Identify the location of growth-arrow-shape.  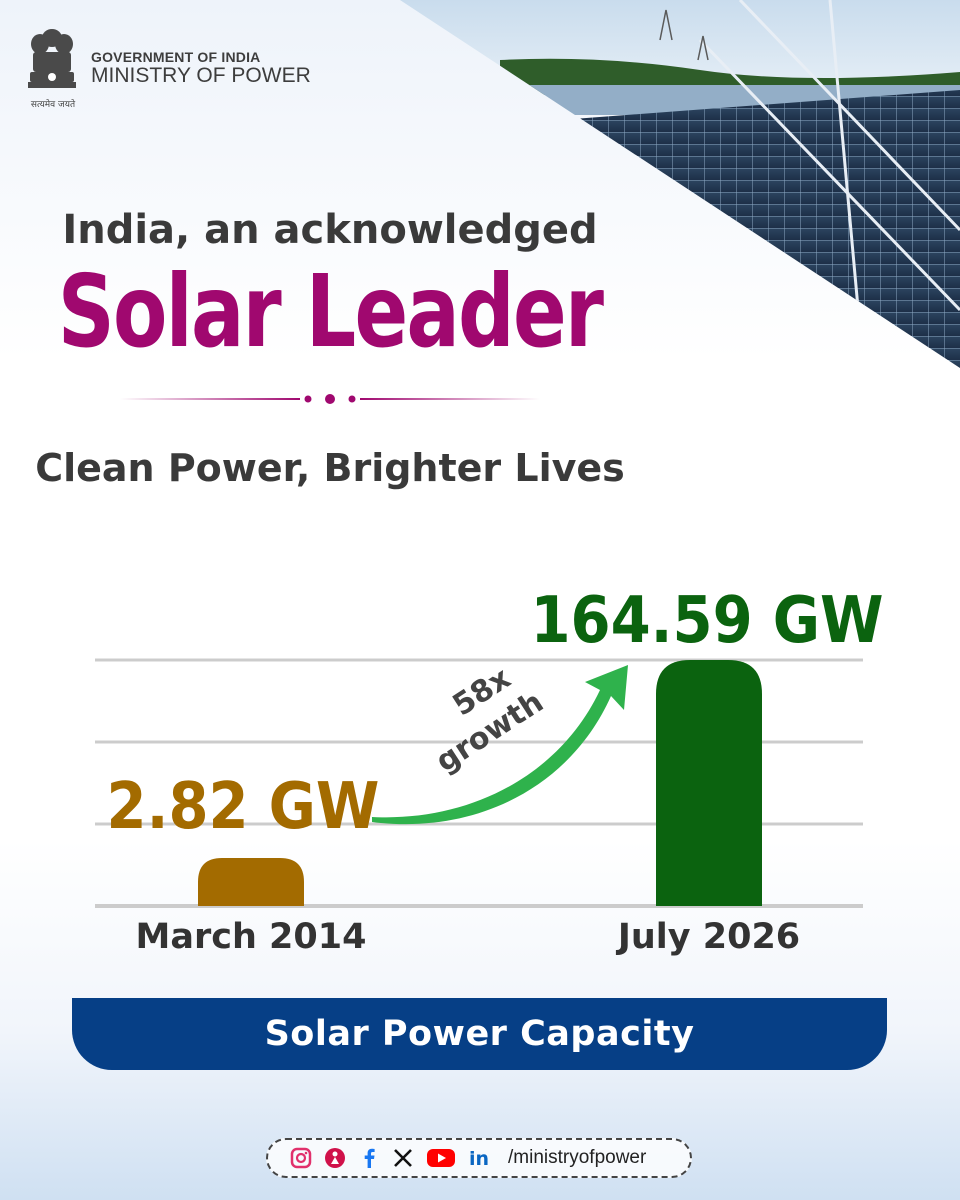
(500, 745).